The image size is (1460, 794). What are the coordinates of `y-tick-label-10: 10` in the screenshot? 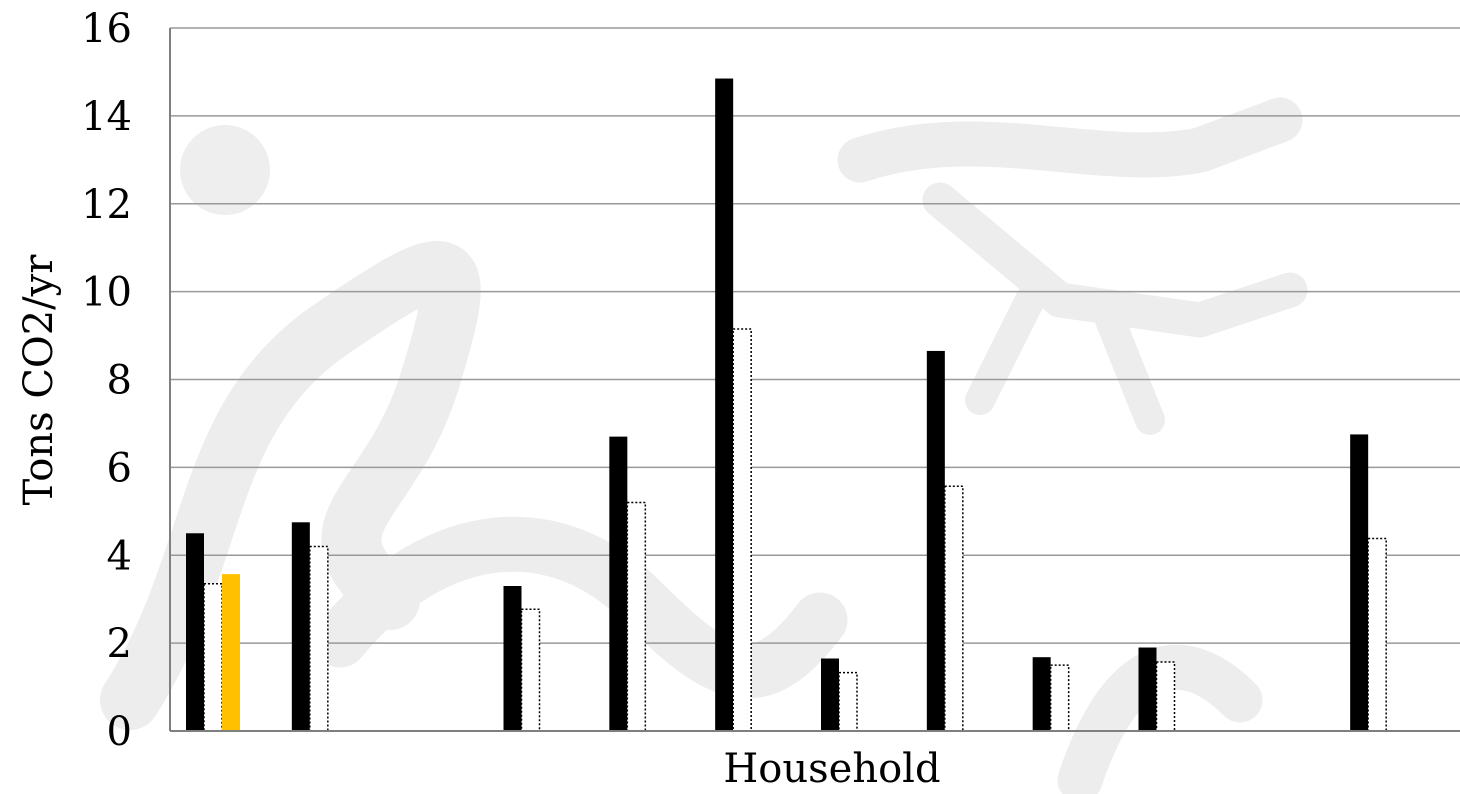 It's located at (106, 293).